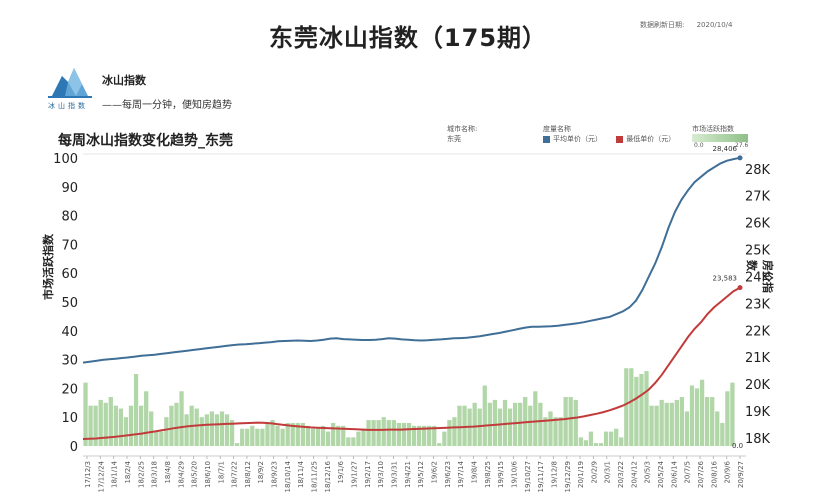 This screenshot has width=816, height=503. I want to click on x-tick-label: 18/3/18, so click(155, 474).